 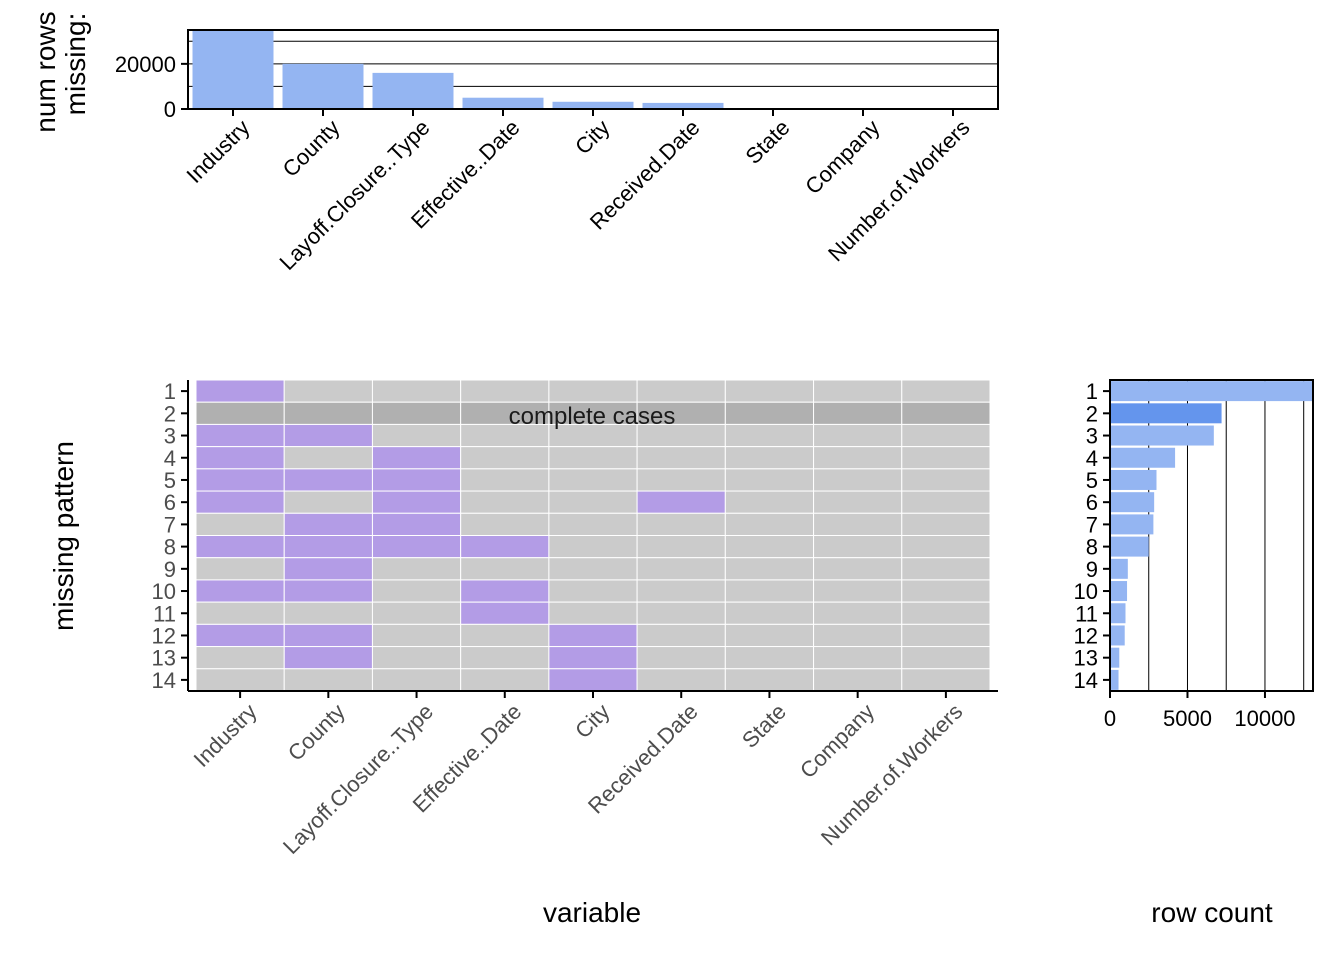 I want to click on cell-p11-Company, so click(x=858, y=613).